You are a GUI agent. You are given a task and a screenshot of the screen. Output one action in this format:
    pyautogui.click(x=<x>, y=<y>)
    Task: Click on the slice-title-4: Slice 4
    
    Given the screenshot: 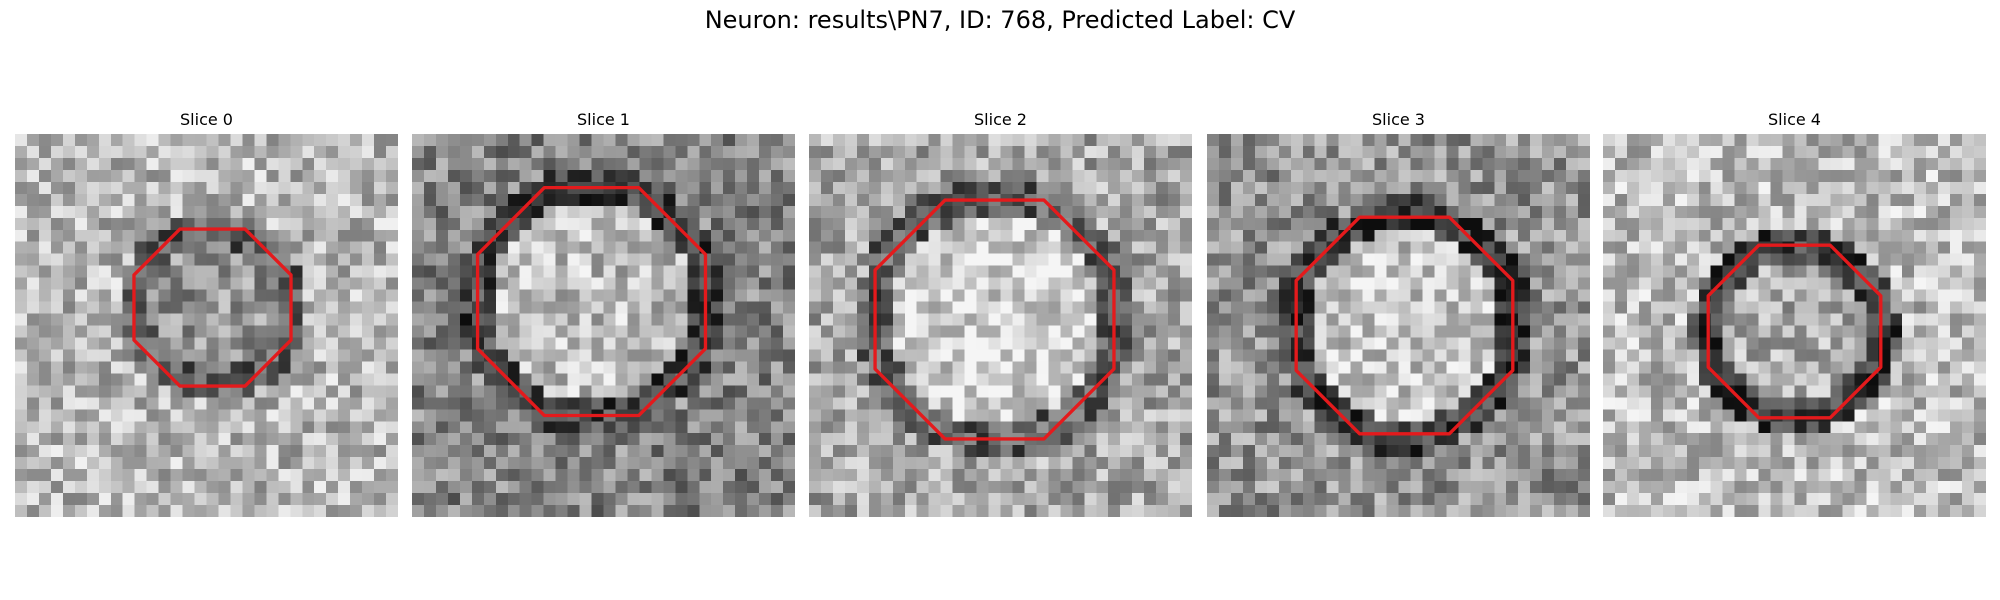 What is the action you would take?
    pyautogui.click(x=1794, y=119)
    